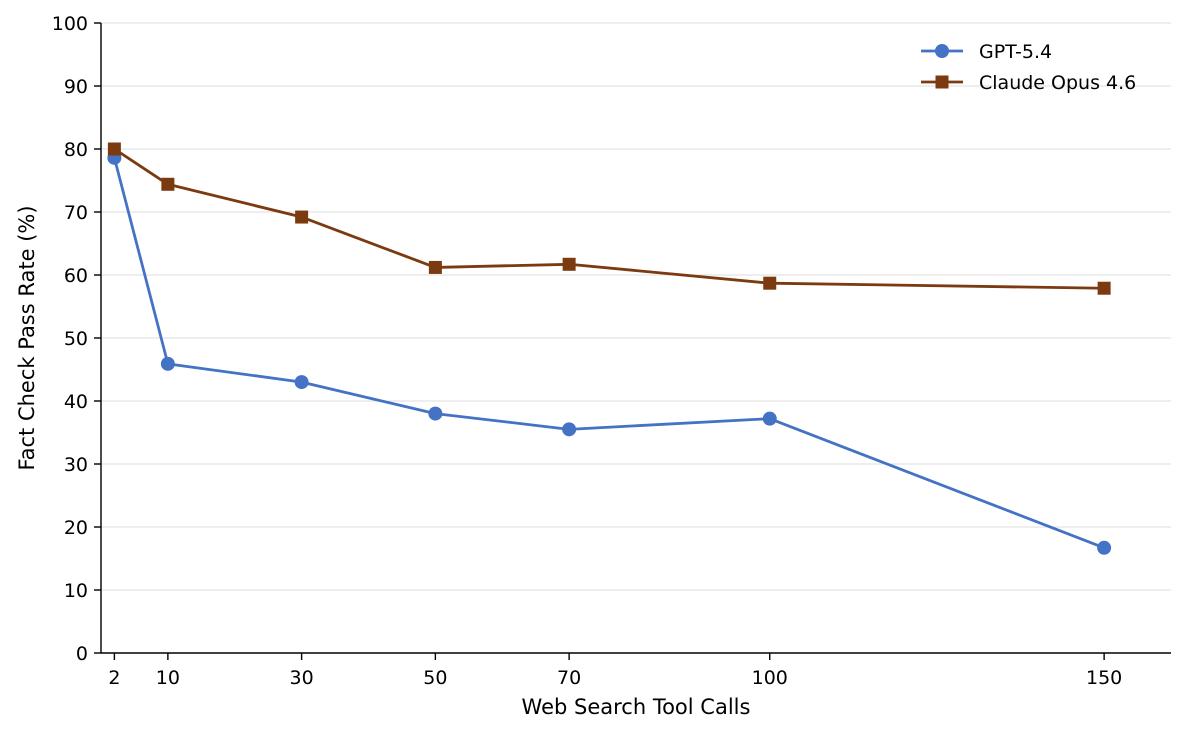  Describe the element at coordinates (76, 528) in the screenshot. I see `y-tick-label: 20` at that location.